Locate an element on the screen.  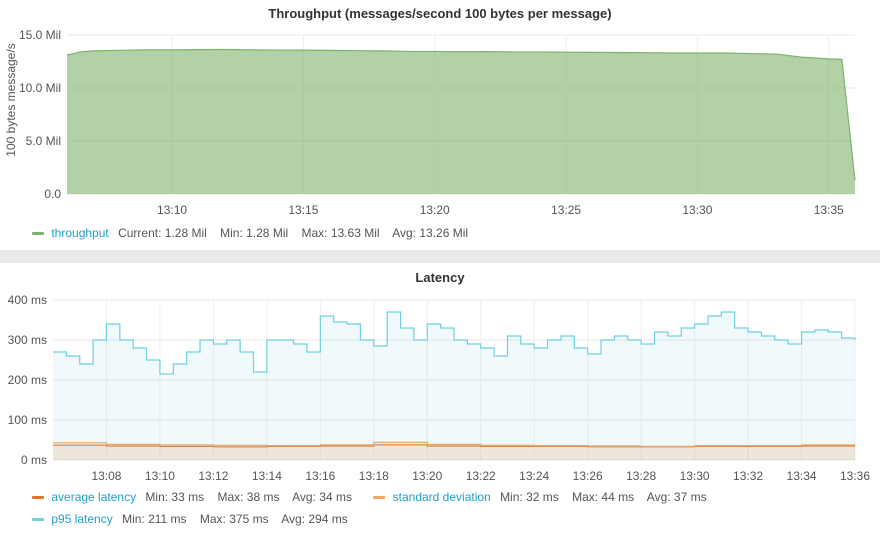
x-tick-label: 13:35 is located at coordinates (829, 210).